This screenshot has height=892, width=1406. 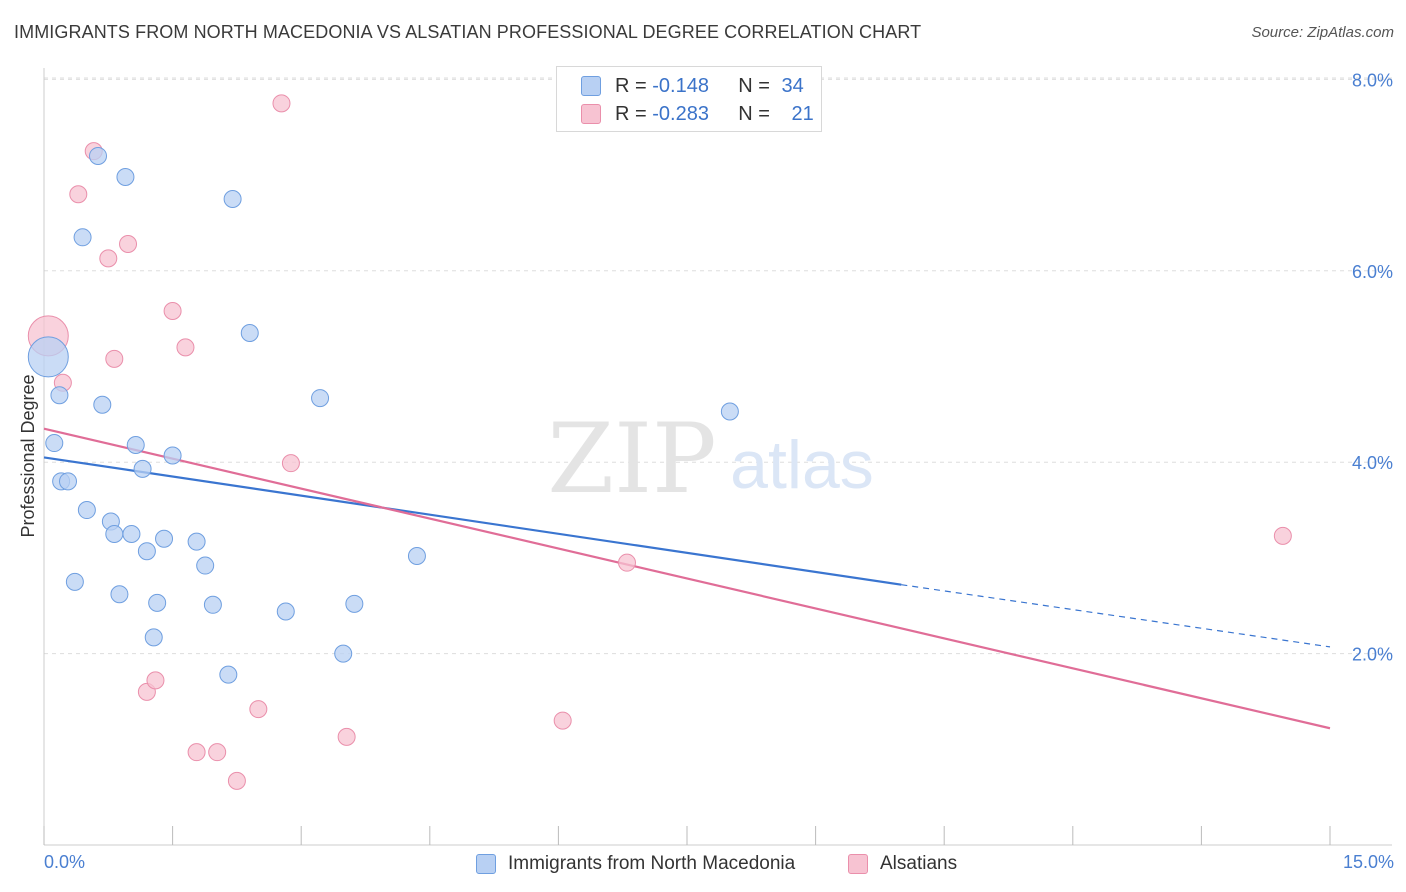 I want to click on y-tick-label: 6.0%, so click(x=1372, y=272).